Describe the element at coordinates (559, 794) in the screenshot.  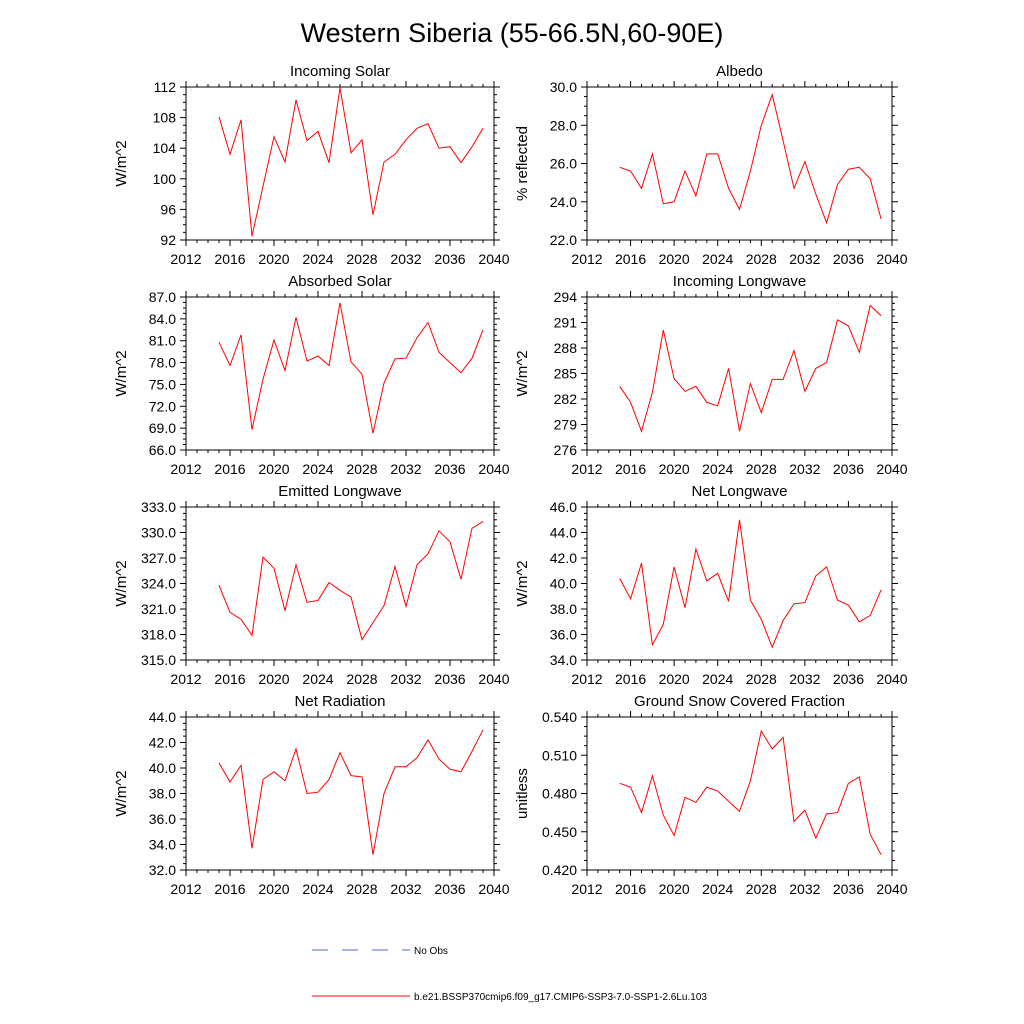
I see `y-tick-label: 0.480` at that location.